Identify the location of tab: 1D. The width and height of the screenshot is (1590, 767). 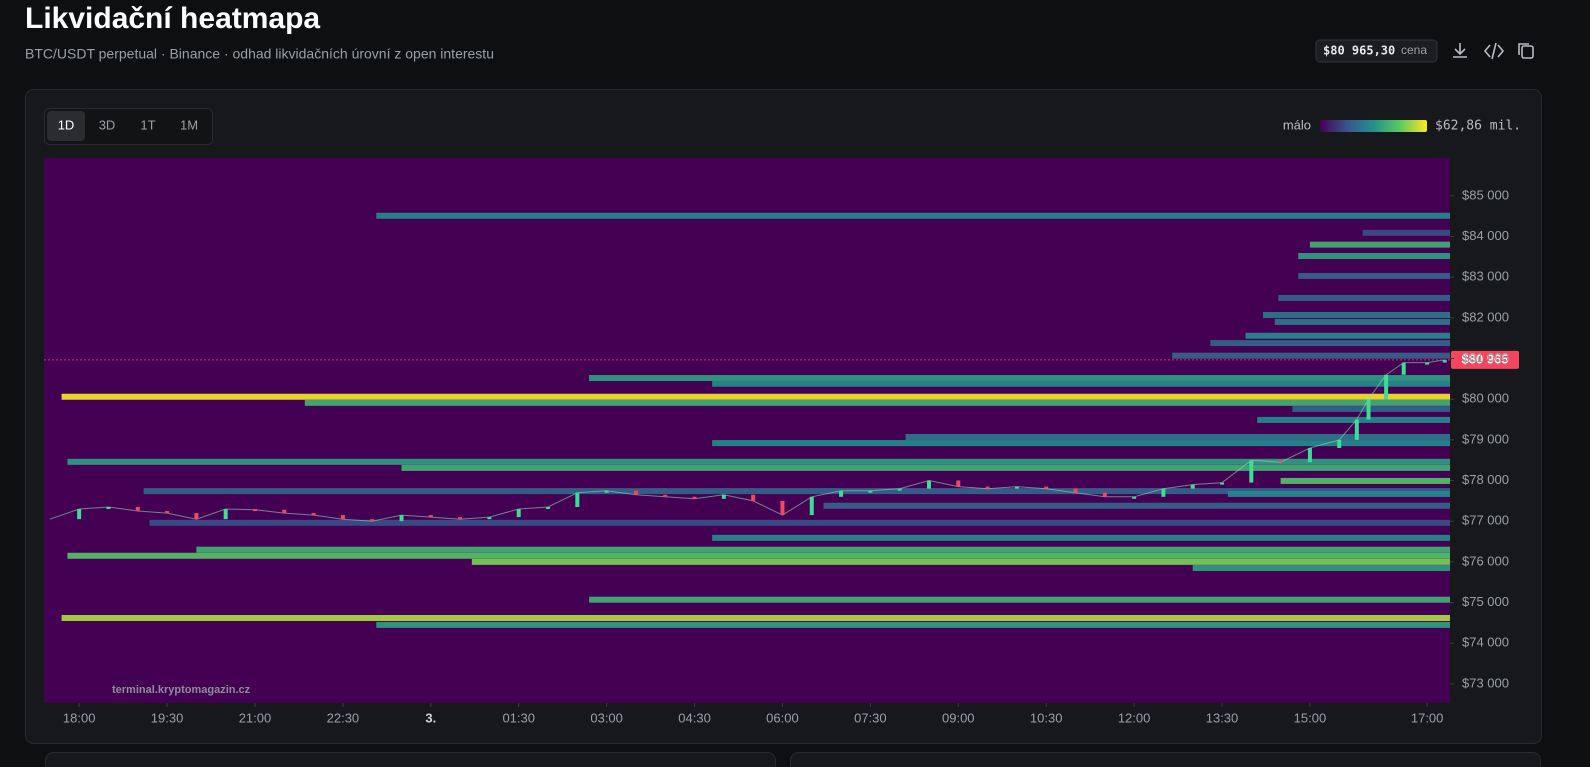
(66, 124).